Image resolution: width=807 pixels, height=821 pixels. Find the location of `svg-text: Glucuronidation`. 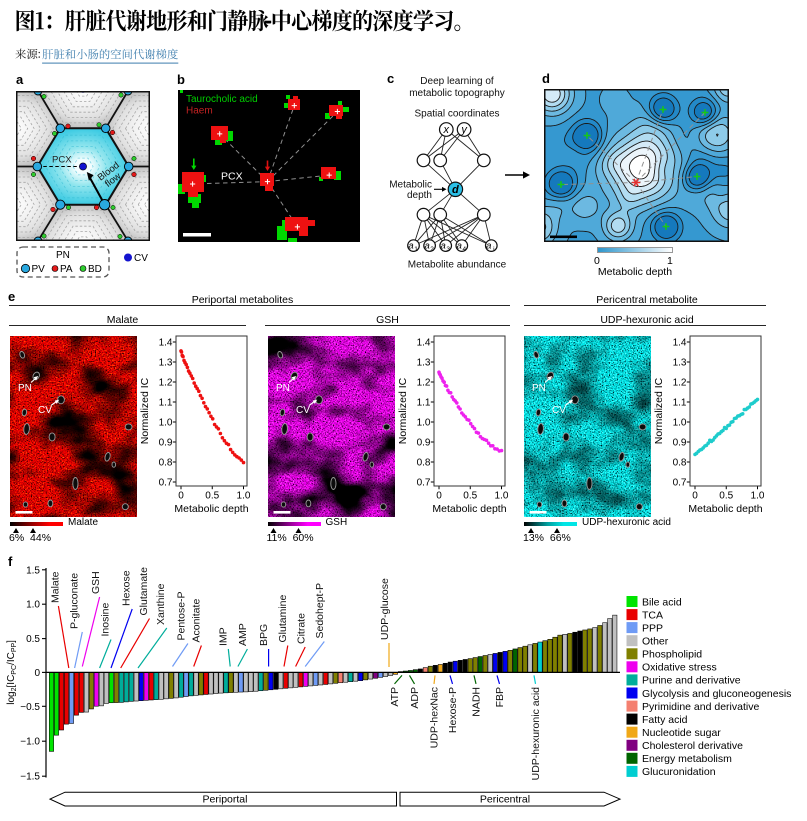

svg-text: Glucuronidation is located at coordinates (679, 772).